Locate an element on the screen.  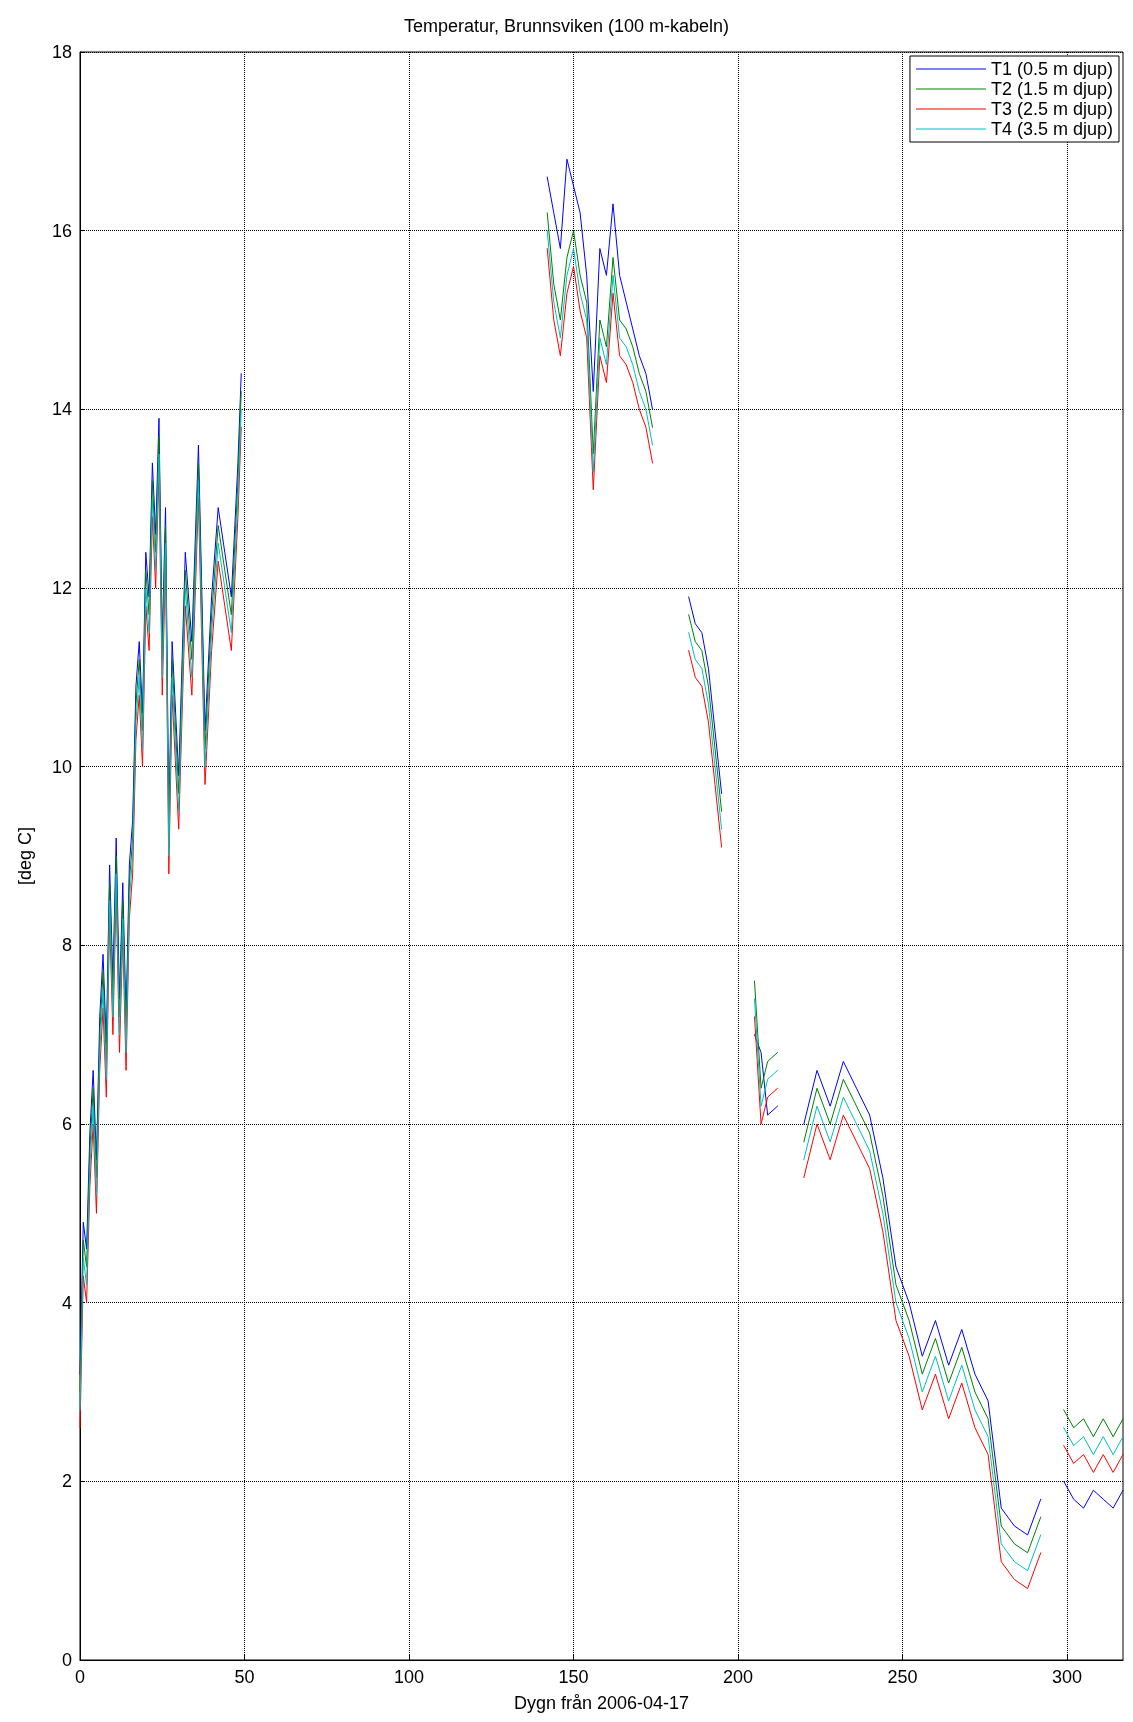
y-tick-label: 6 is located at coordinates (66, 1124).